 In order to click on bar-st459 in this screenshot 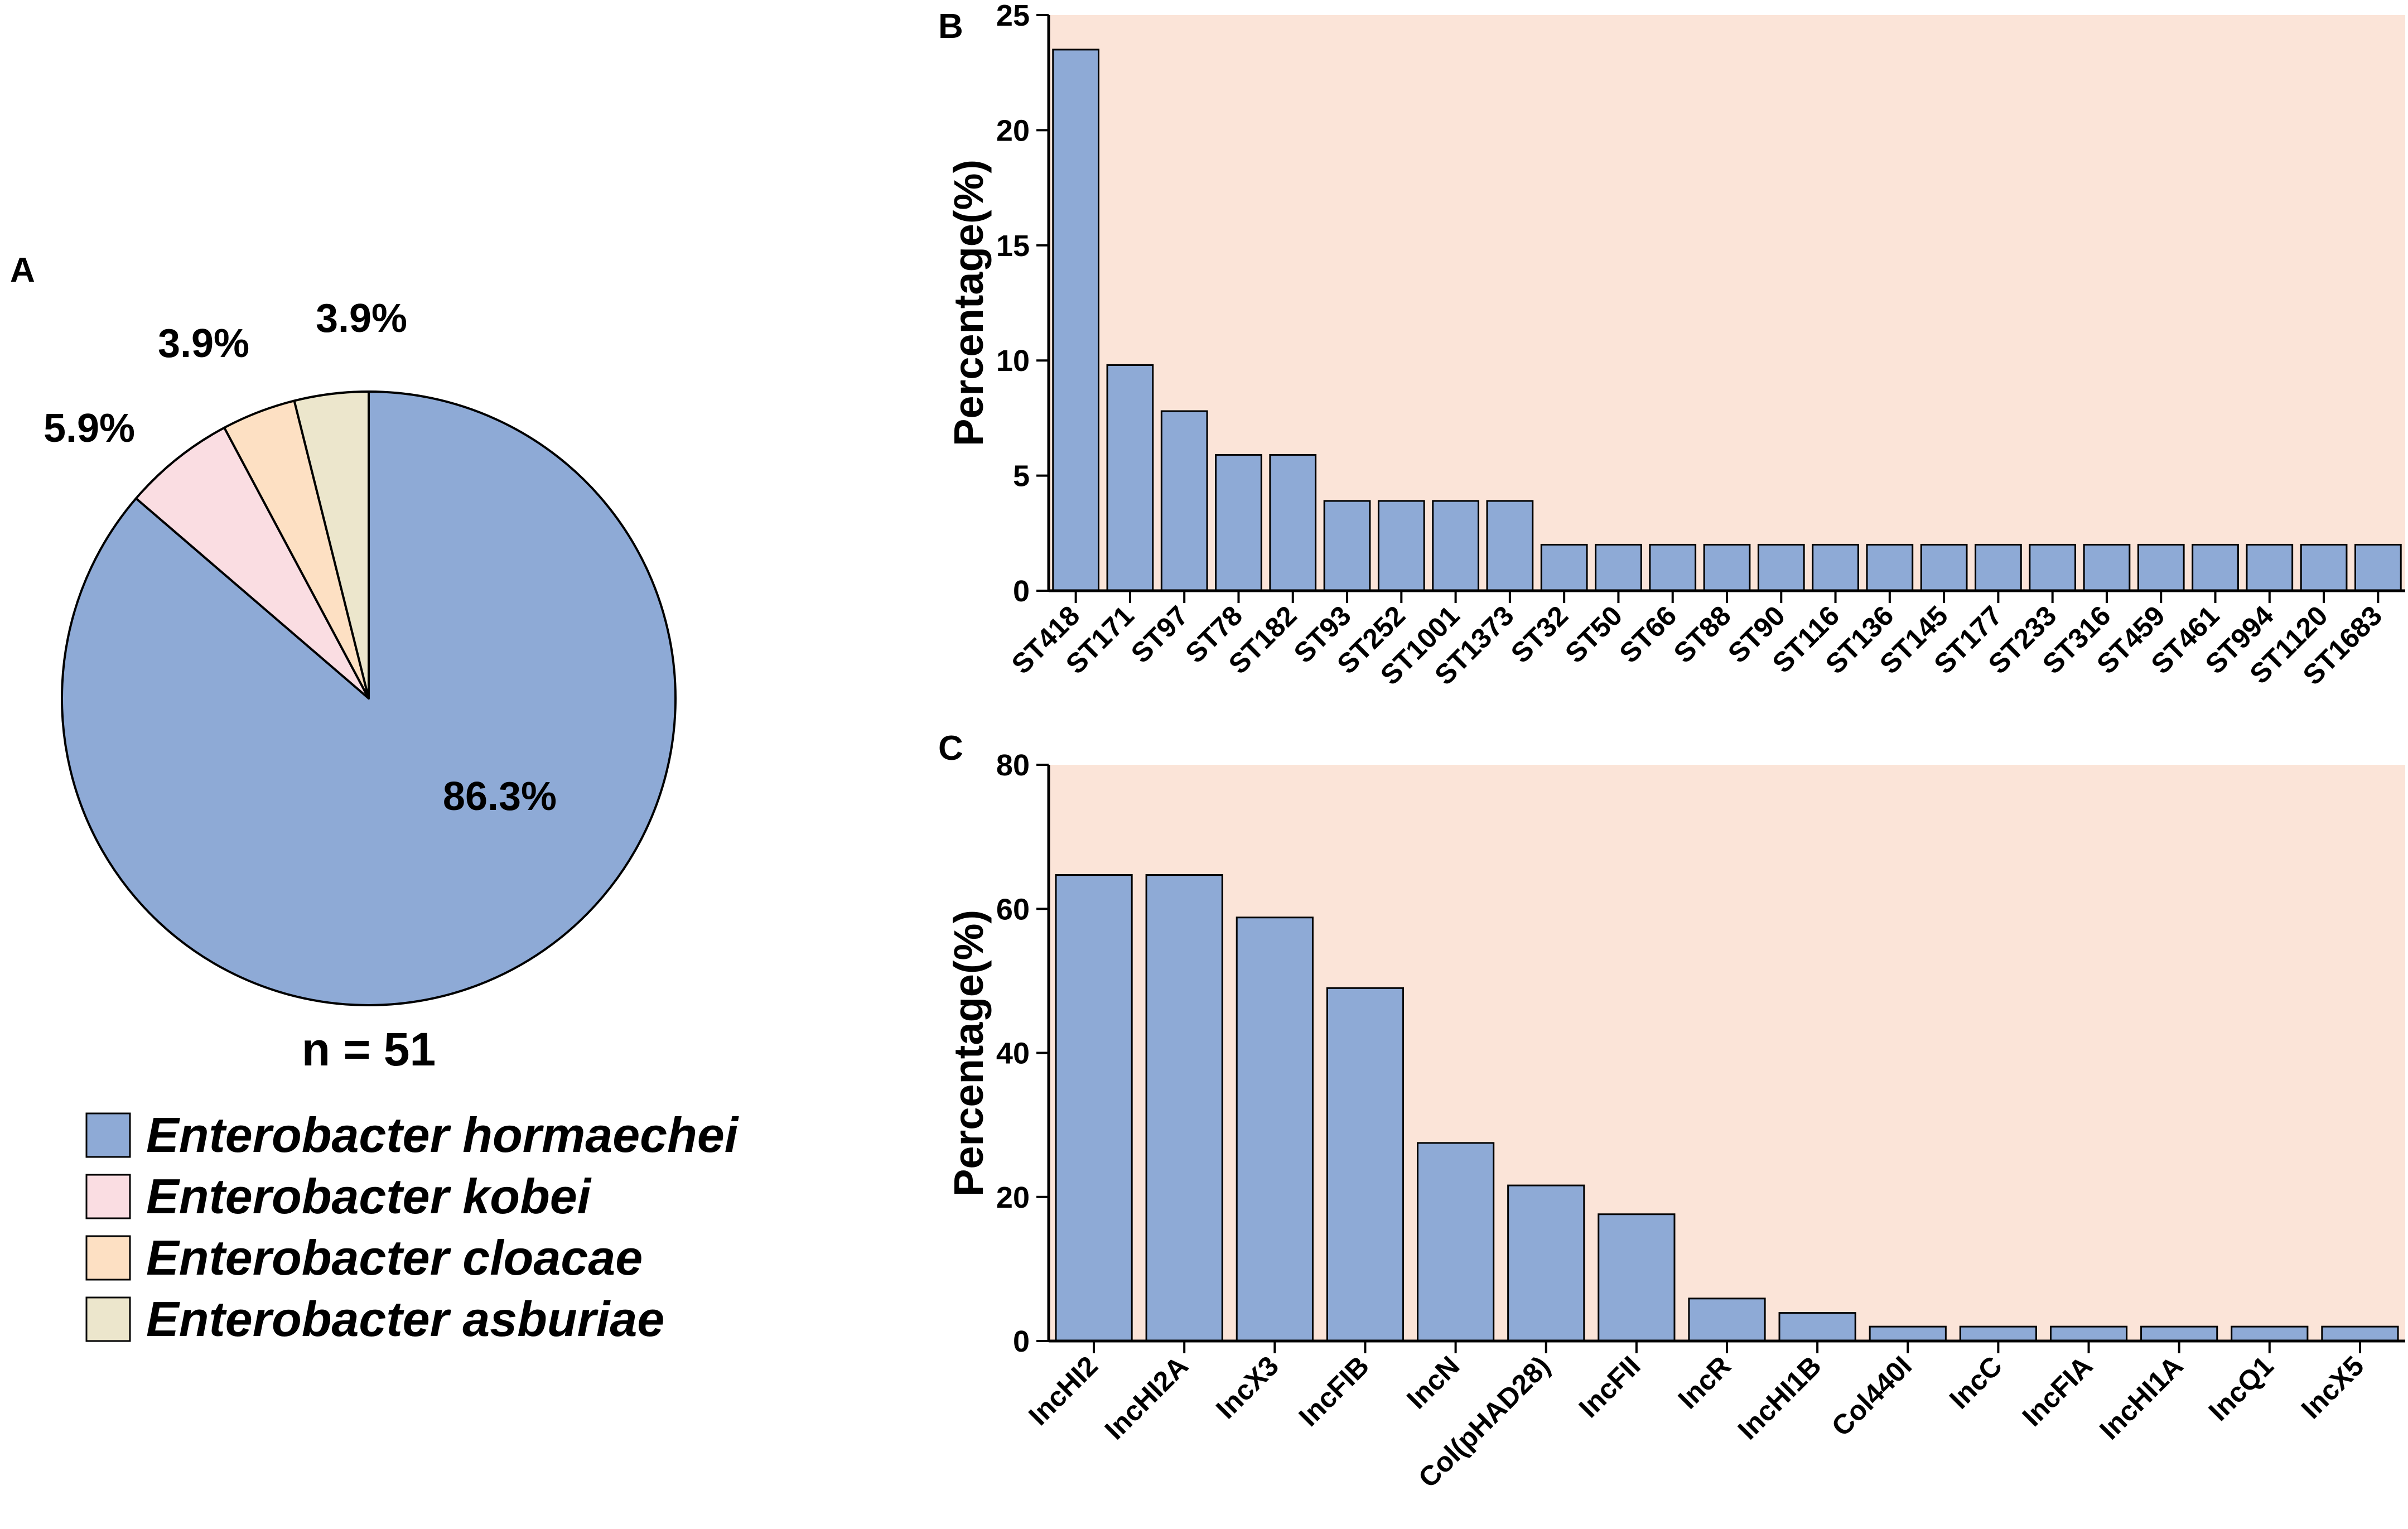, I will do `click(2161, 567)`.